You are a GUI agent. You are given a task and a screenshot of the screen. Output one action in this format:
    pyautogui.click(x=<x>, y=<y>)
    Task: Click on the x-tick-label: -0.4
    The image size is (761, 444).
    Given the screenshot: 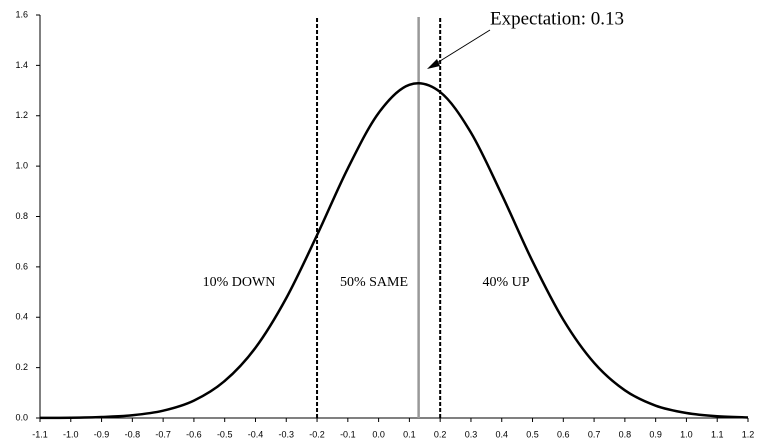 What is the action you would take?
    pyautogui.click(x=256, y=434)
    